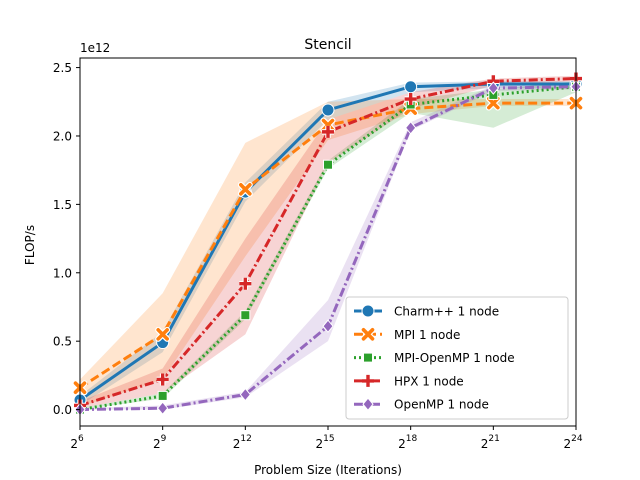  I want to click on legend-item-openmp-1-node: OpenMP 1 node, so click(421, 404).